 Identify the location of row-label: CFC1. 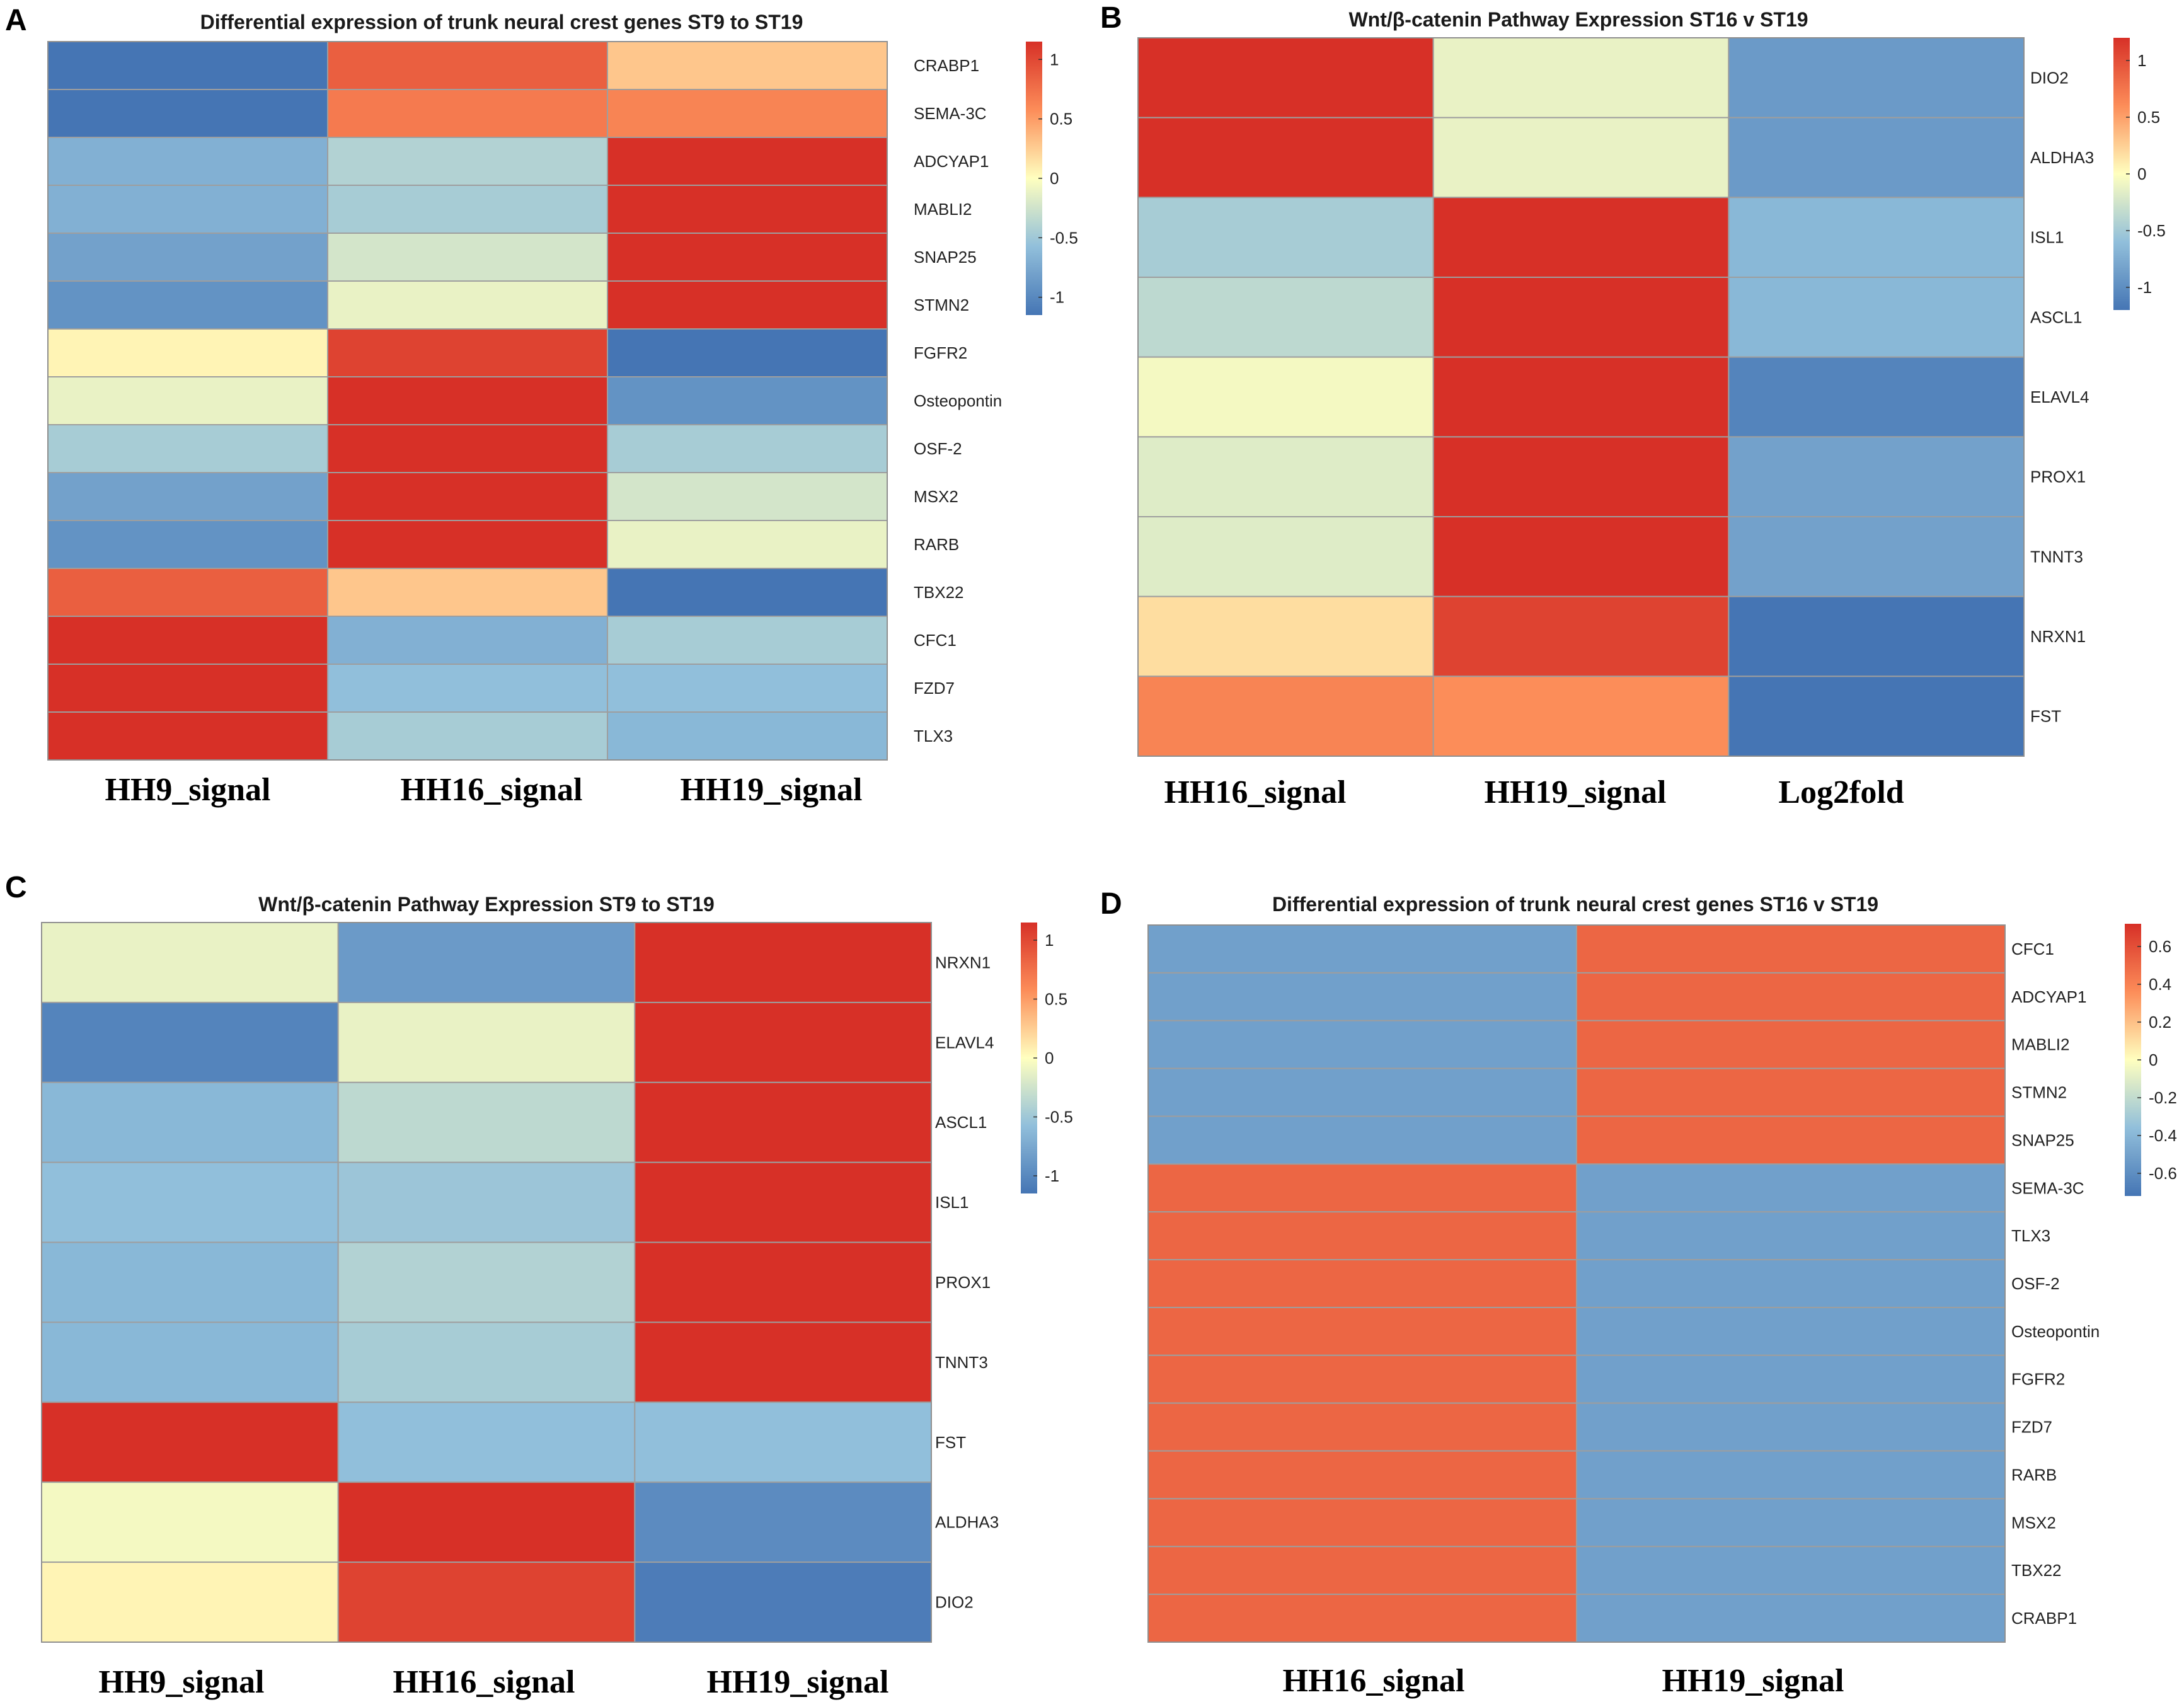
(2032, 949).